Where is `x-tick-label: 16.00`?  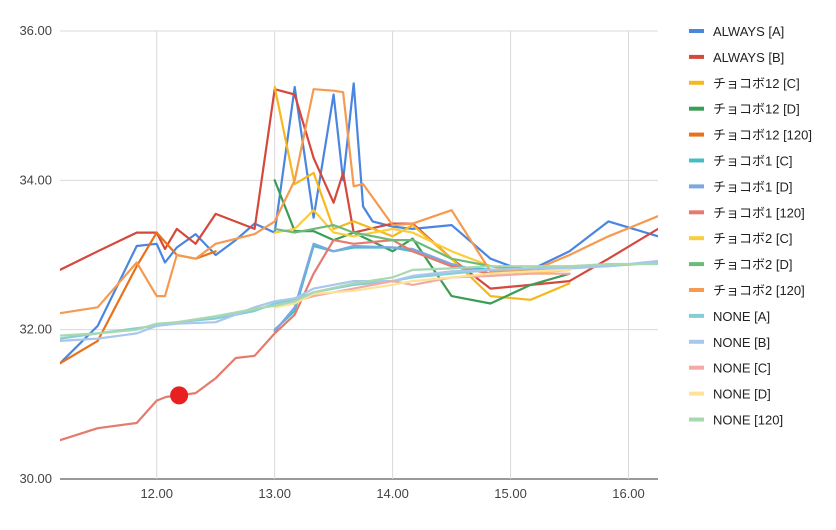
x-tick-label: 16.00 is located at coordinates (628, 493).